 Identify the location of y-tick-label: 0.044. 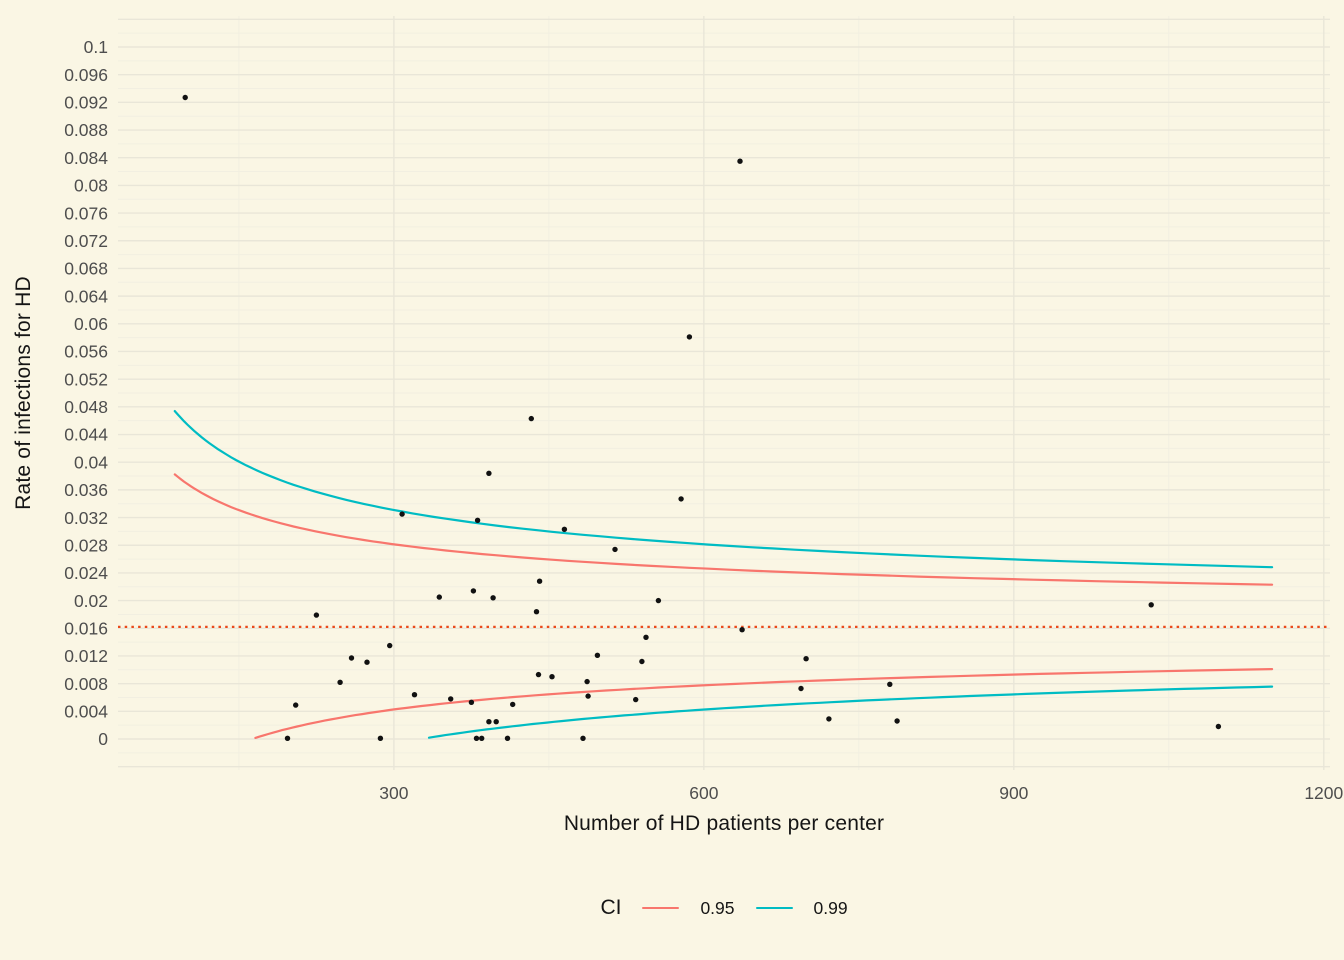
(86, 435).